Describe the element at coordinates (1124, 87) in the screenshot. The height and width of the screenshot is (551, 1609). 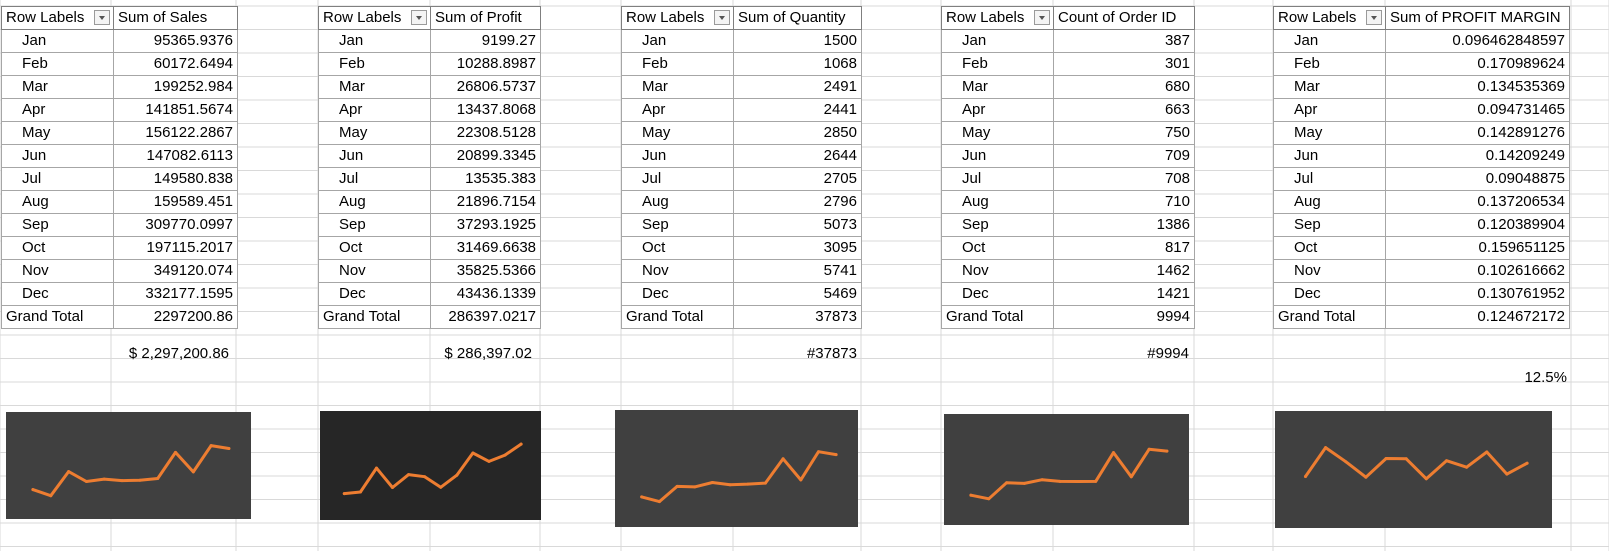
I see `value-cell: 680` at that location.